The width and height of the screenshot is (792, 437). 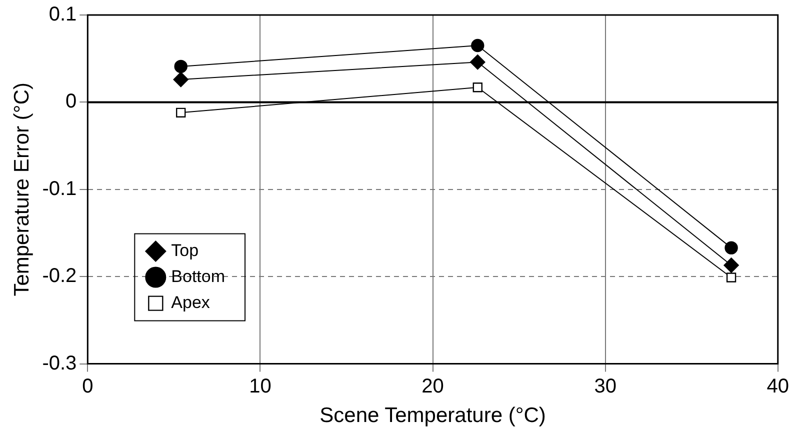 What do you see at coordinates (433, 386) in the screenshot?
I see `x-tick-label: 20` at bounding box center [433, 386].